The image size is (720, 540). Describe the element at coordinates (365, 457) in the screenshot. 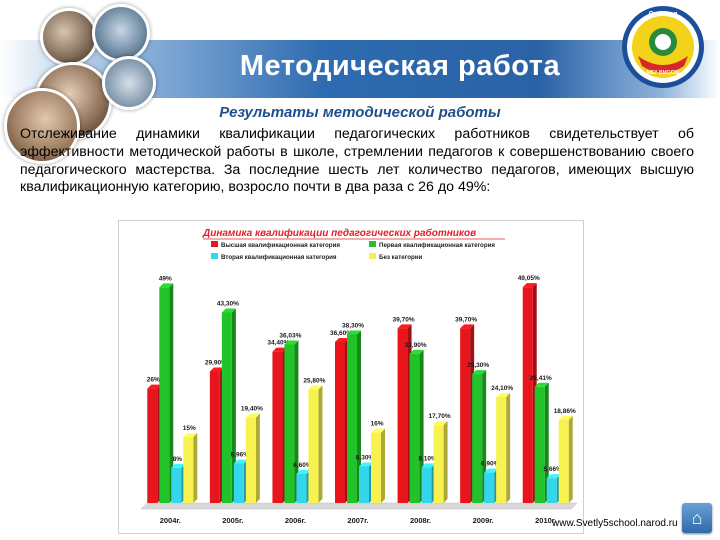

I see `data-label: 8,30%` at that location.